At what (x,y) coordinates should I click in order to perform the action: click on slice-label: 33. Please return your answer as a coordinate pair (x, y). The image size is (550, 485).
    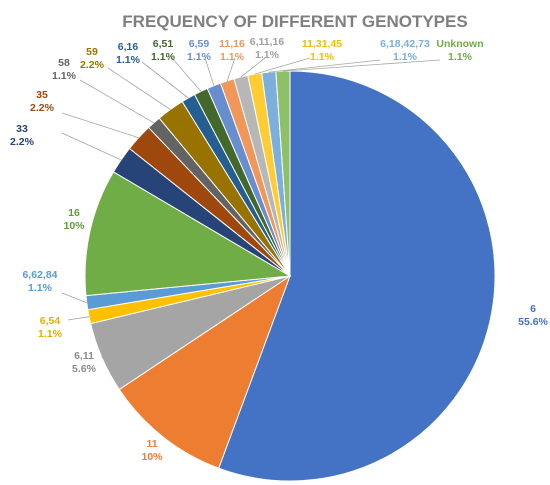
    Looking at the image, I should click on (22, 129).